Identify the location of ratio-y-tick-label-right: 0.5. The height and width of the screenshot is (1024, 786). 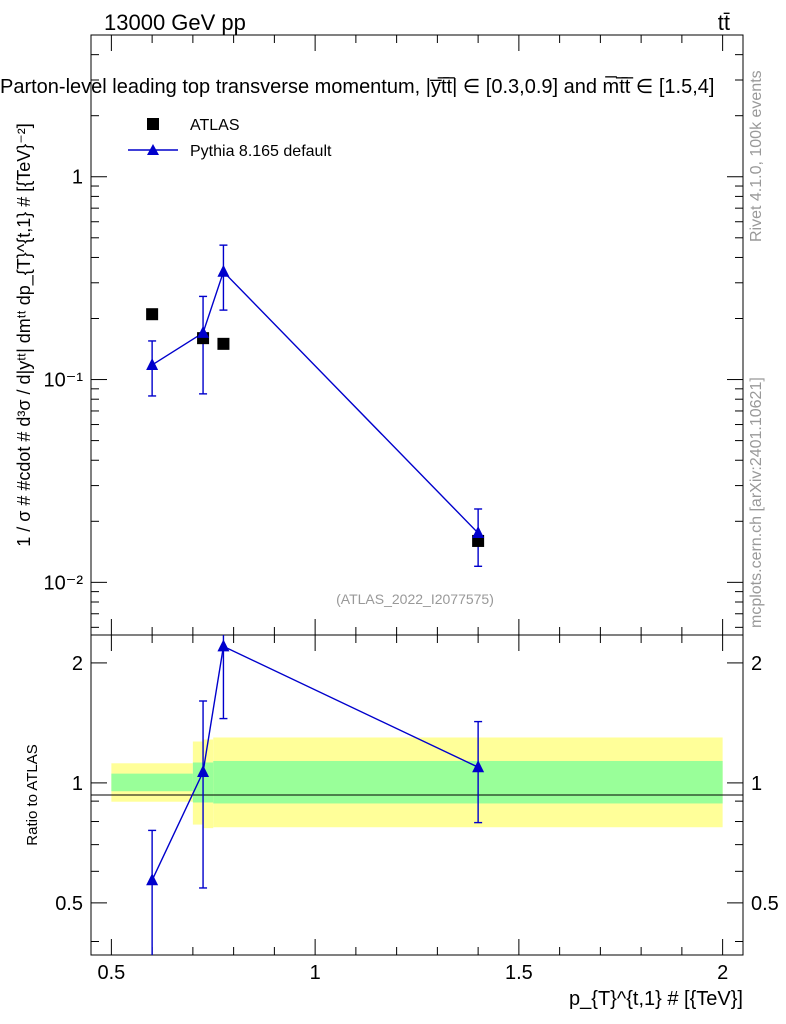
(765, 904).